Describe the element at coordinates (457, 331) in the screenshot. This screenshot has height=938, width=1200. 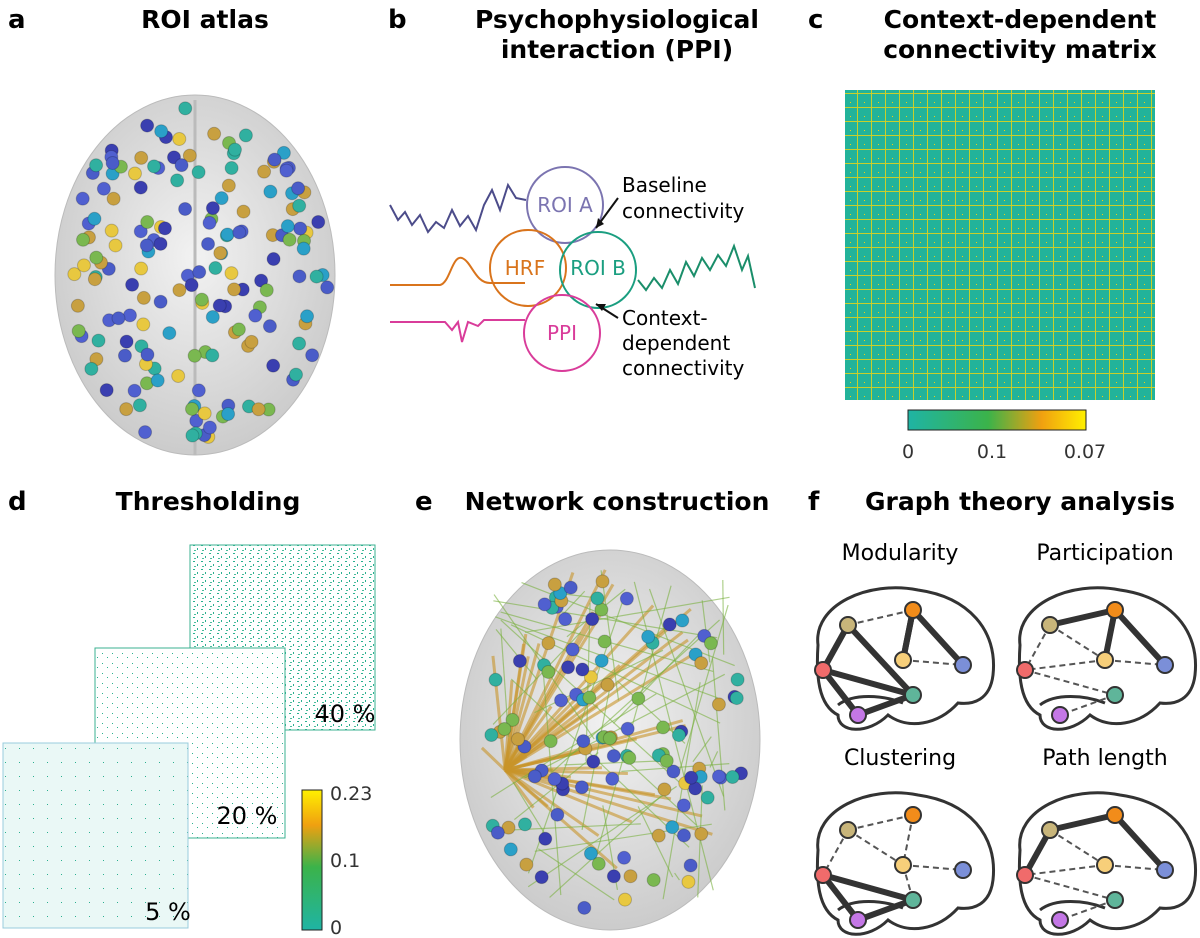
I see `ppi-timeseries` at that location.